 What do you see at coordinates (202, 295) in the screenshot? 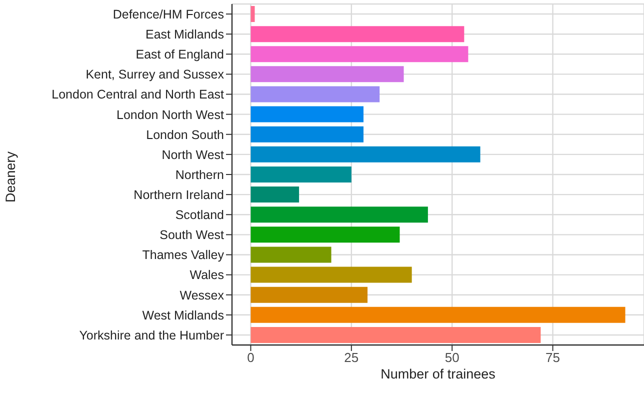
I see `y-tick-label: Wessex` at bounding box center [202, 295].